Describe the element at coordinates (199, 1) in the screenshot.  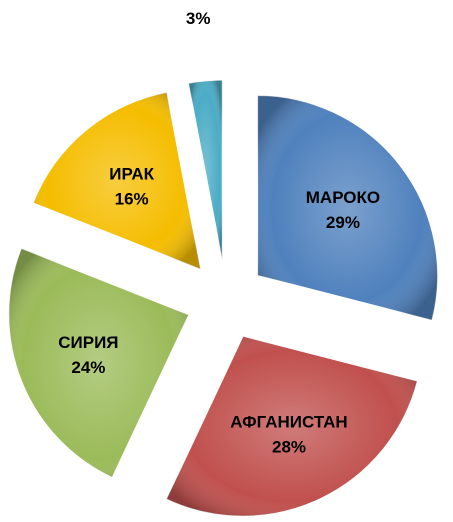
I see `slice-label: ЕГИПЕТ` at that location.